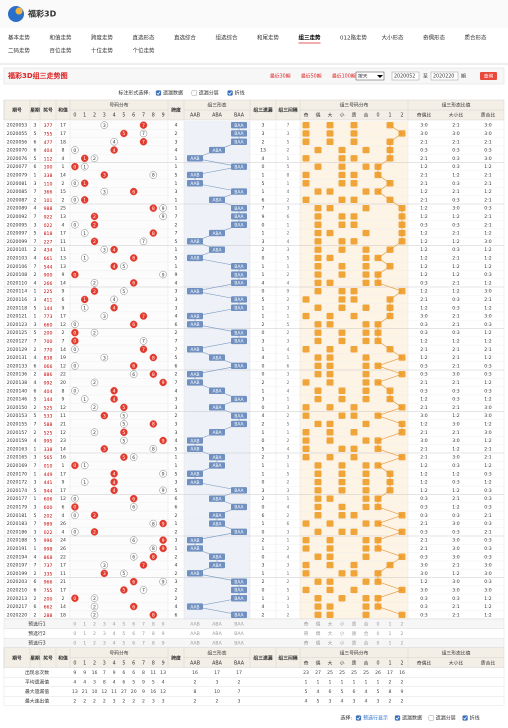  What do you see at coordinates (393, 38) in the screenshot?
I see `nav-link: 大小形态` at bounding box center [393, 38].